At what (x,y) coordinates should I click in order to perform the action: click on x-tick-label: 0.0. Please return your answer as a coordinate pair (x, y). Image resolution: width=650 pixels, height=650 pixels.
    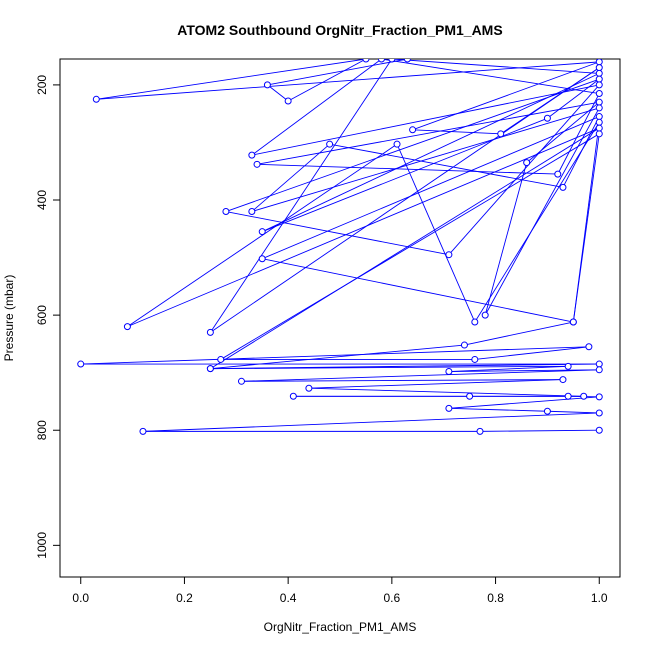
    Looking at the image, I should click on (80, 598).